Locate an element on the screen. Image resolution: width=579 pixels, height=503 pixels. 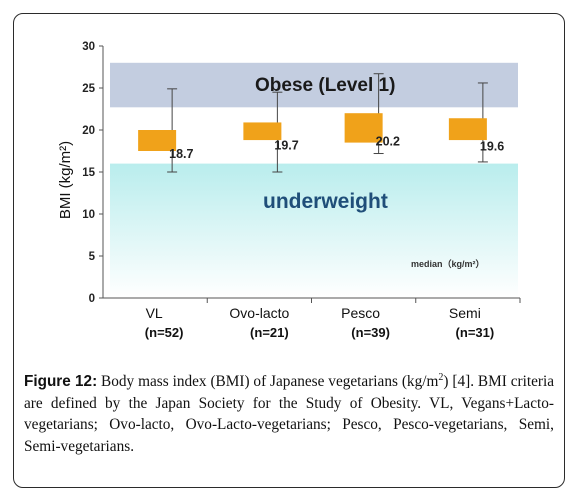
y-tick-label: 20 is located at coordinates (88, 131).